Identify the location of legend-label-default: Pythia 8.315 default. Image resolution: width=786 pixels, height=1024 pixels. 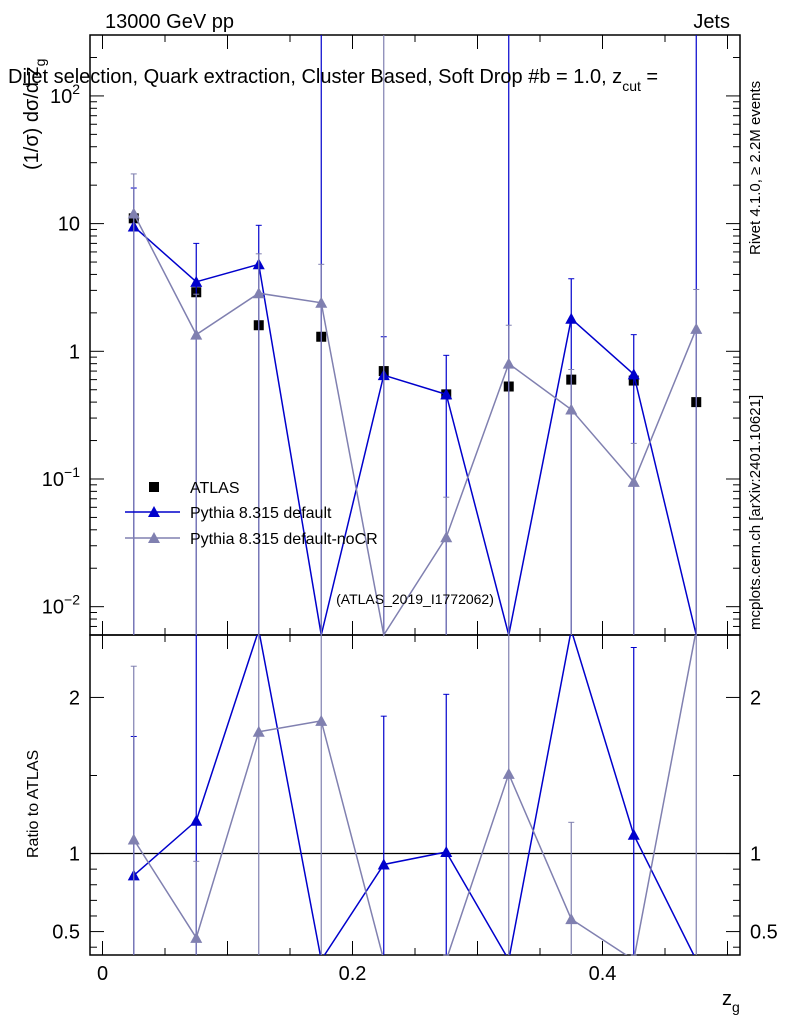
(261, 513).